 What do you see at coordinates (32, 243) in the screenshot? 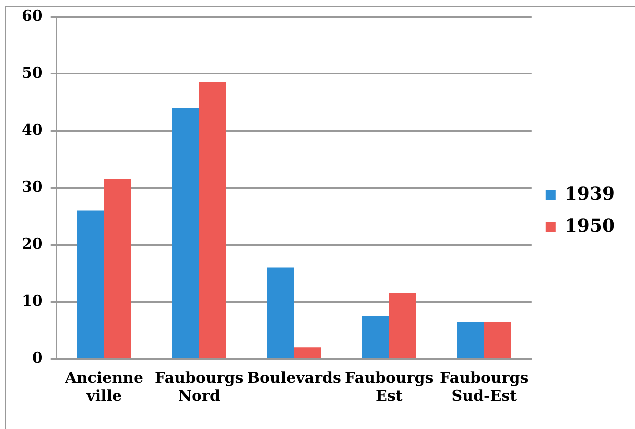
I see `y-tick-label: 20` at bounding box center [32, 243].